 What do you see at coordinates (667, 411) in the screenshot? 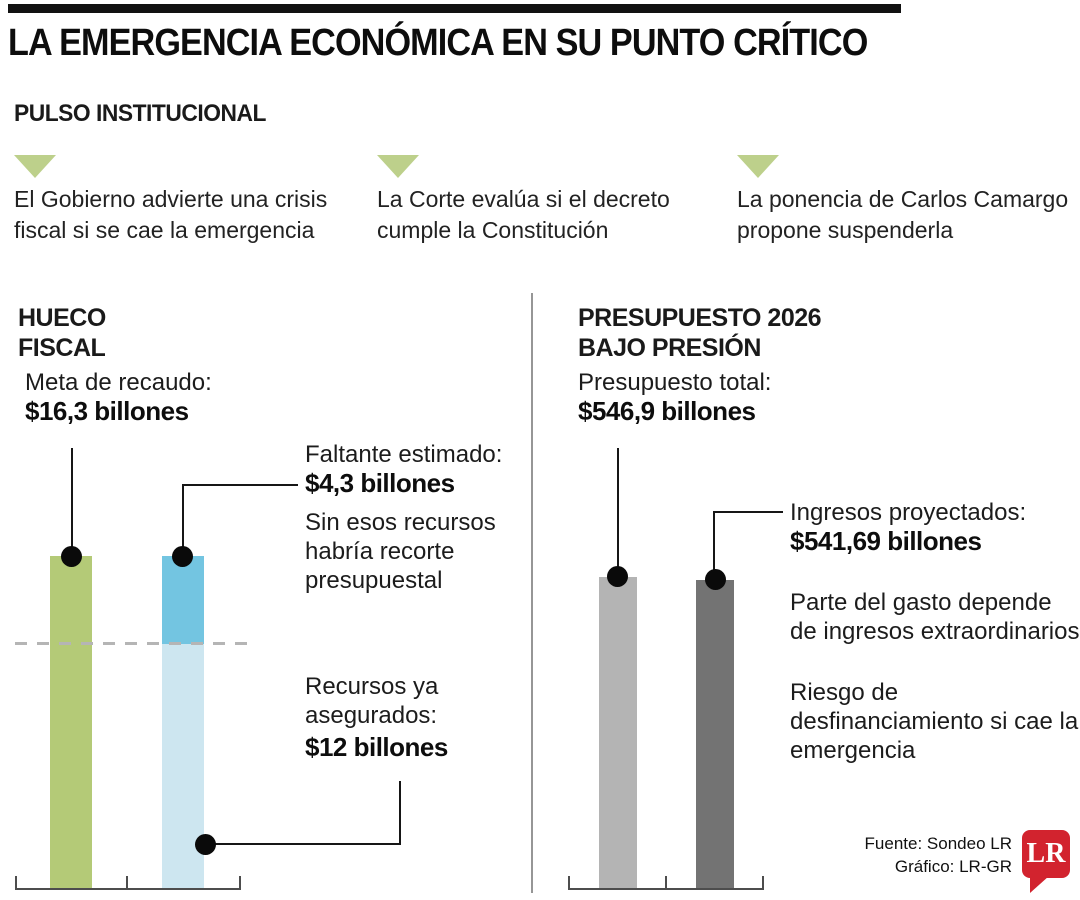
I see `presupuesto-total-value: $546,9 billones` at bounding box center [667, 411].